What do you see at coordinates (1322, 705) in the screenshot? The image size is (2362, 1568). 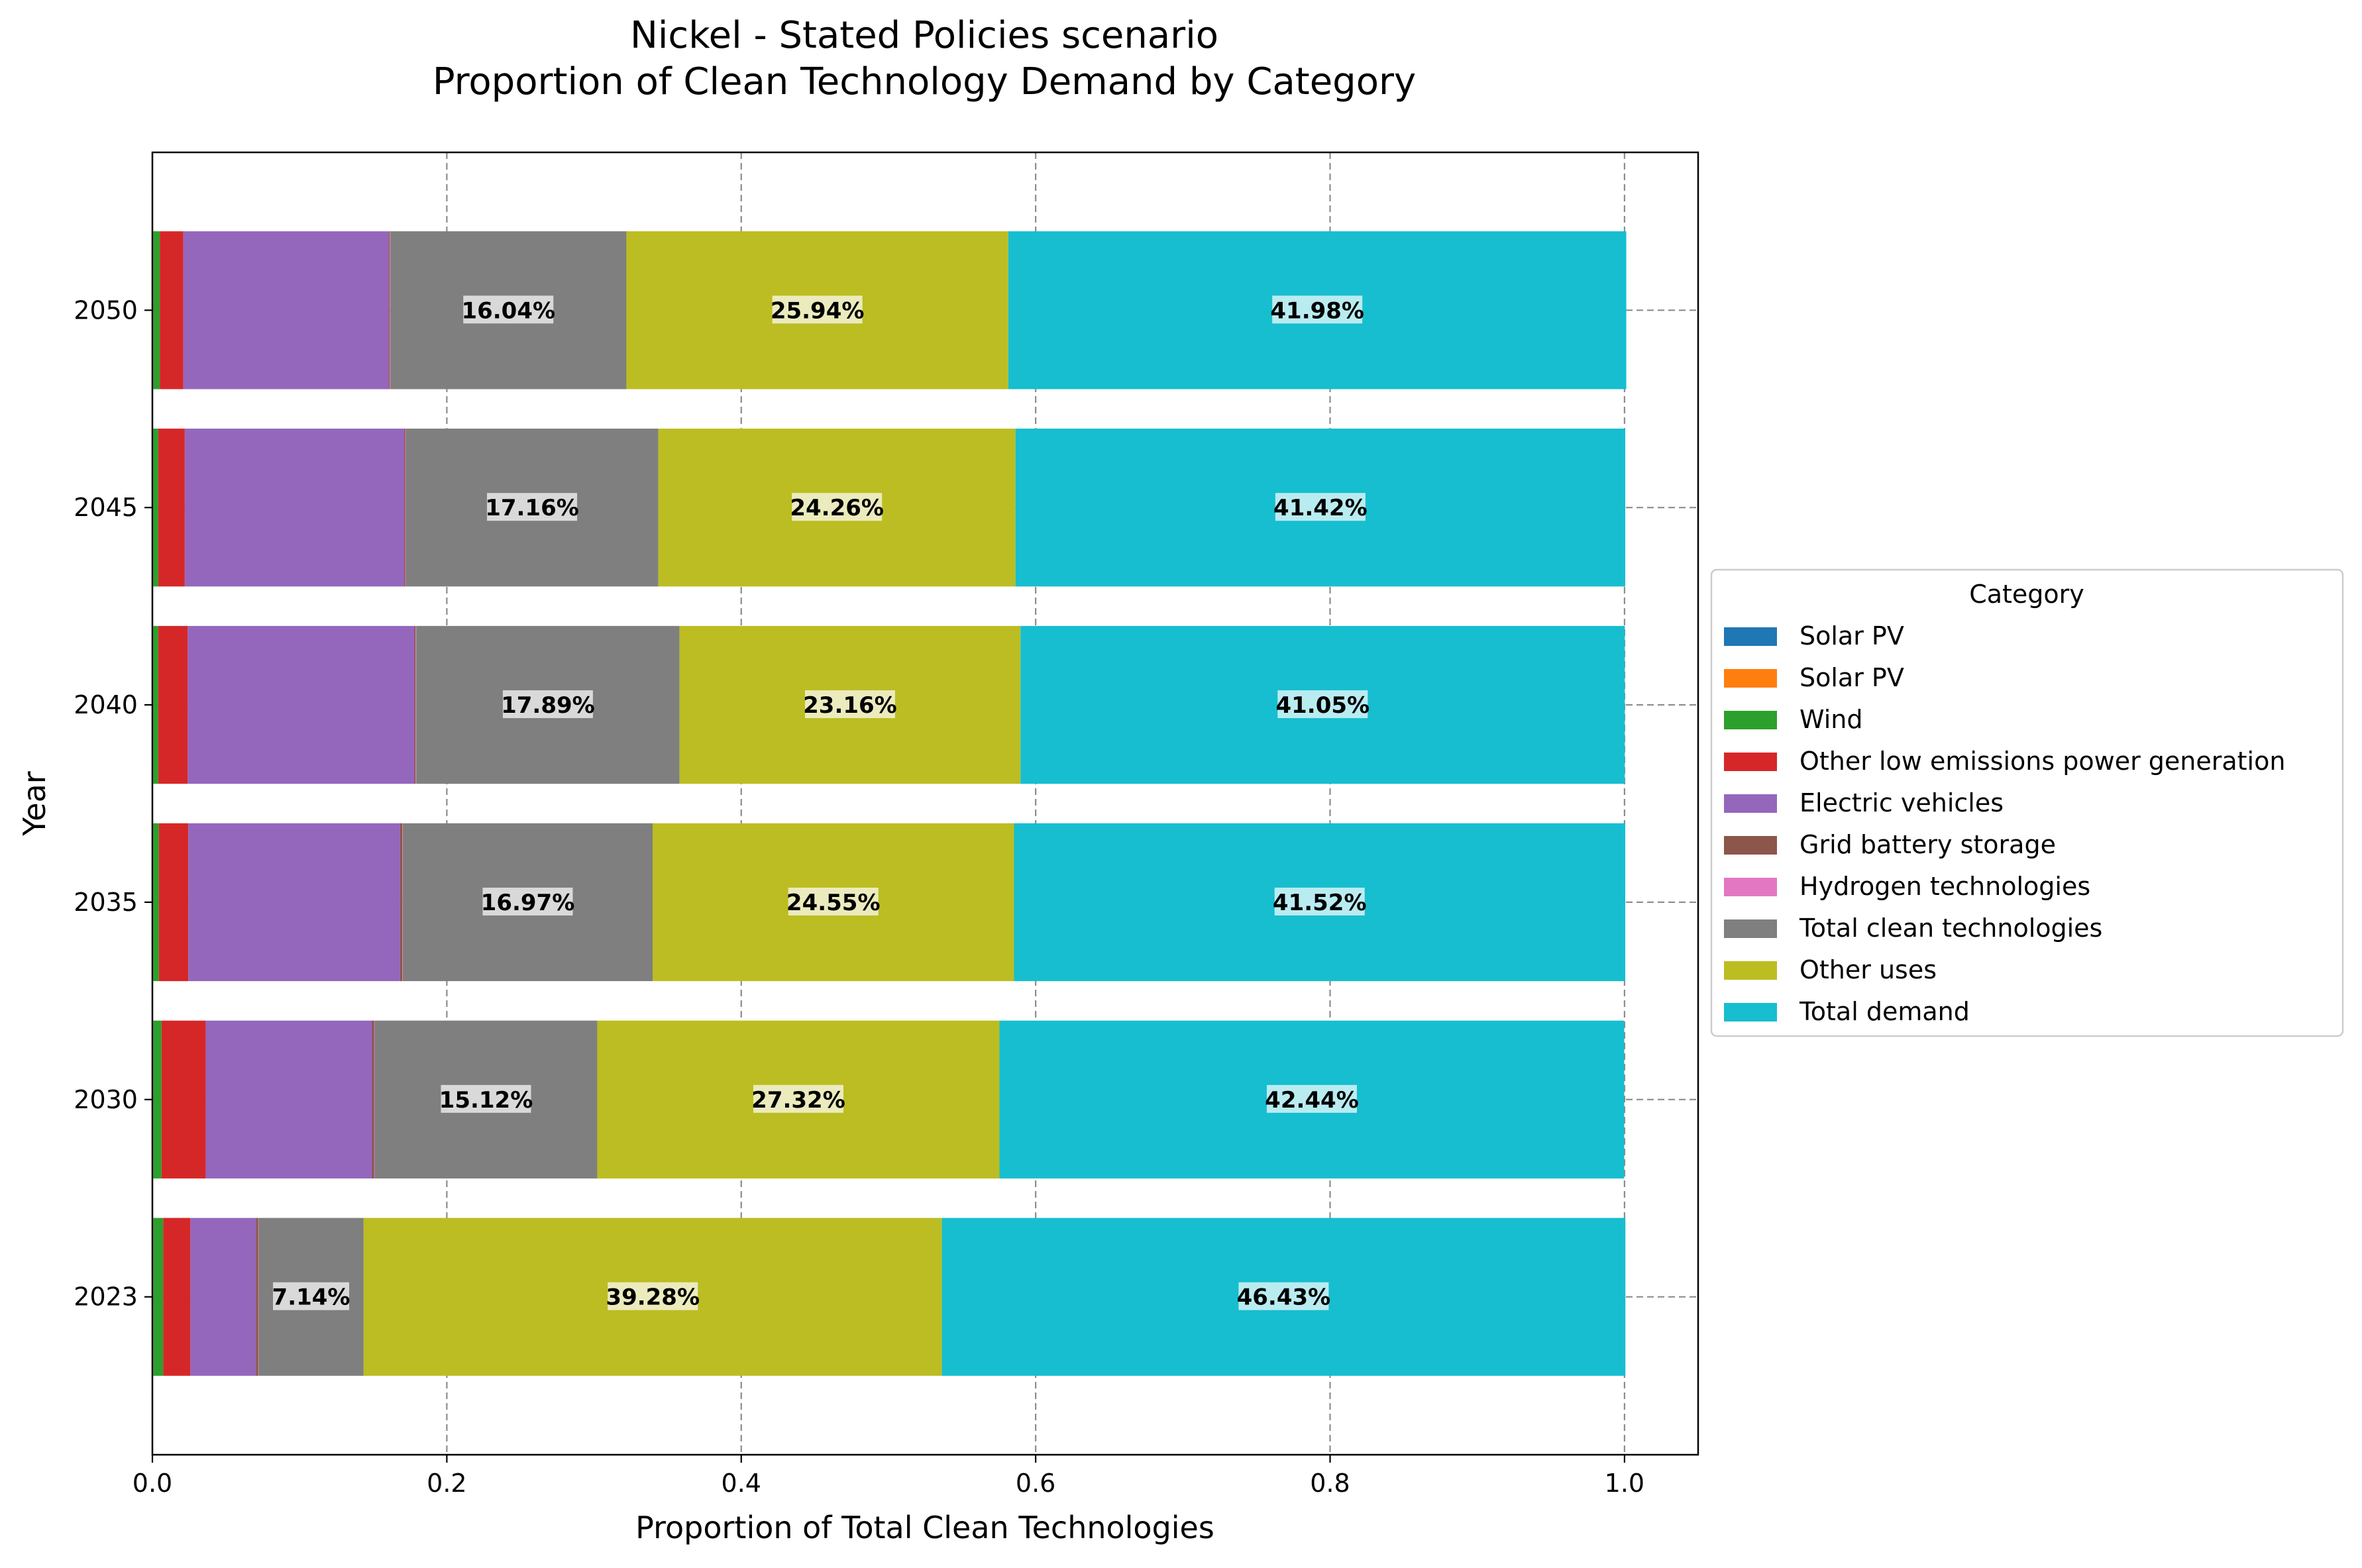 I see `bar-label-2040-series-9: 41.05%` at bounding box center [1322, 705].